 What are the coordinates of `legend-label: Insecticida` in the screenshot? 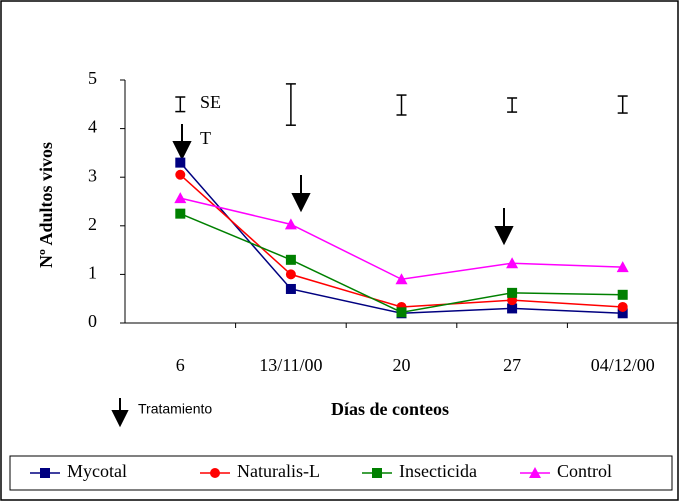 It's located at (438, 471).